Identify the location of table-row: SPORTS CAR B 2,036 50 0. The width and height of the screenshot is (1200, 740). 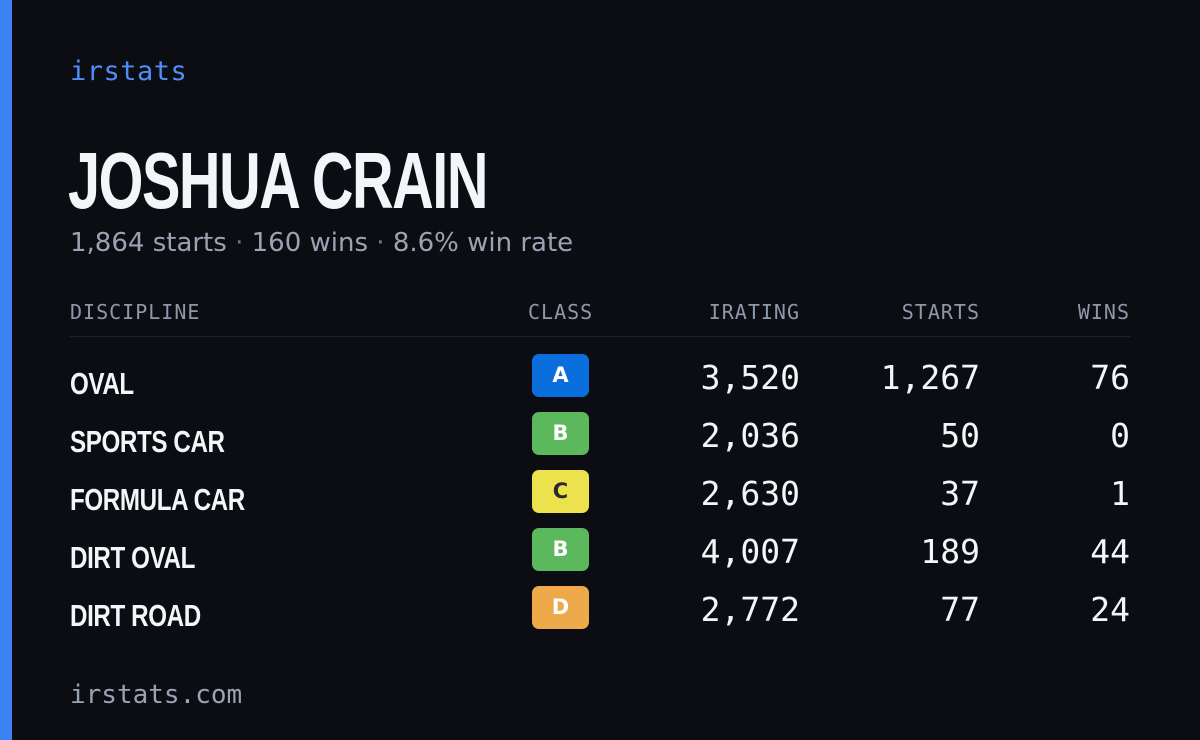
(600, 437).